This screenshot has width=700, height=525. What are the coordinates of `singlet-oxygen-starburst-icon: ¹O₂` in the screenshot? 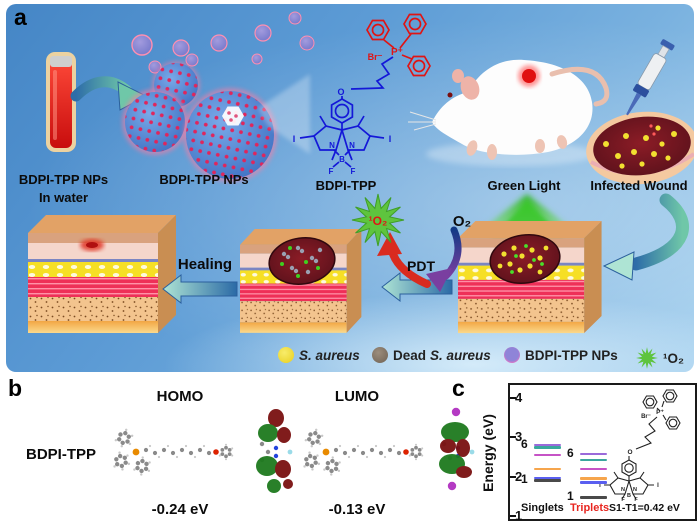 It's located at (378, 220).